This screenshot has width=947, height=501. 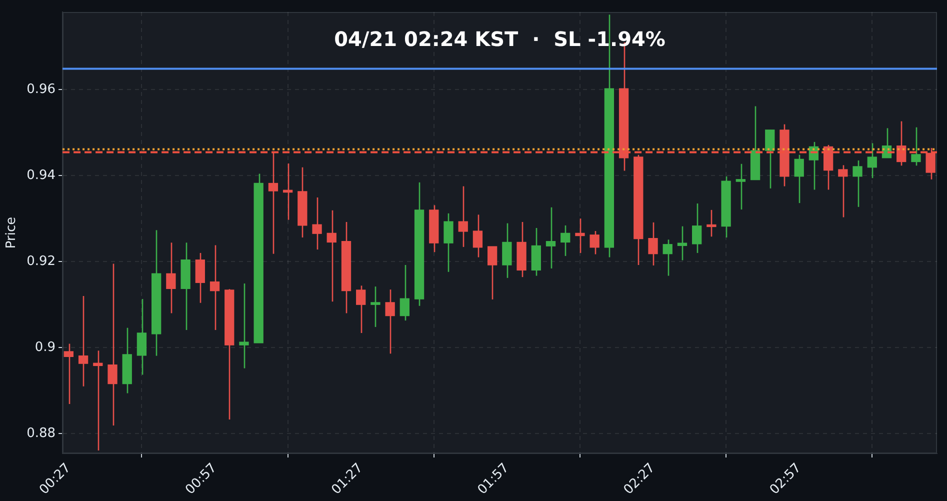 I want to click on y-tick-label: 0.92, so click(x=41, y=261).